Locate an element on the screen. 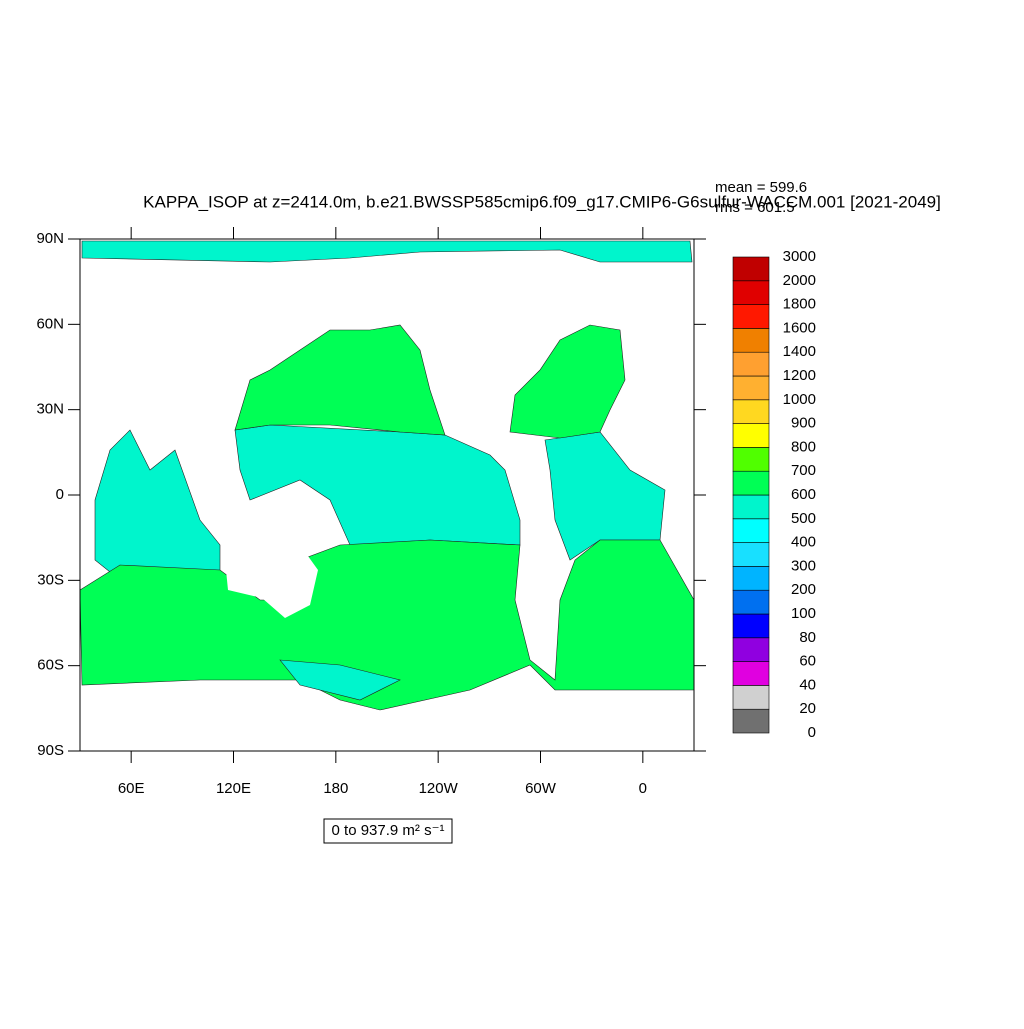  colorbar-label: 1000 is located at coordinates (799, 399).